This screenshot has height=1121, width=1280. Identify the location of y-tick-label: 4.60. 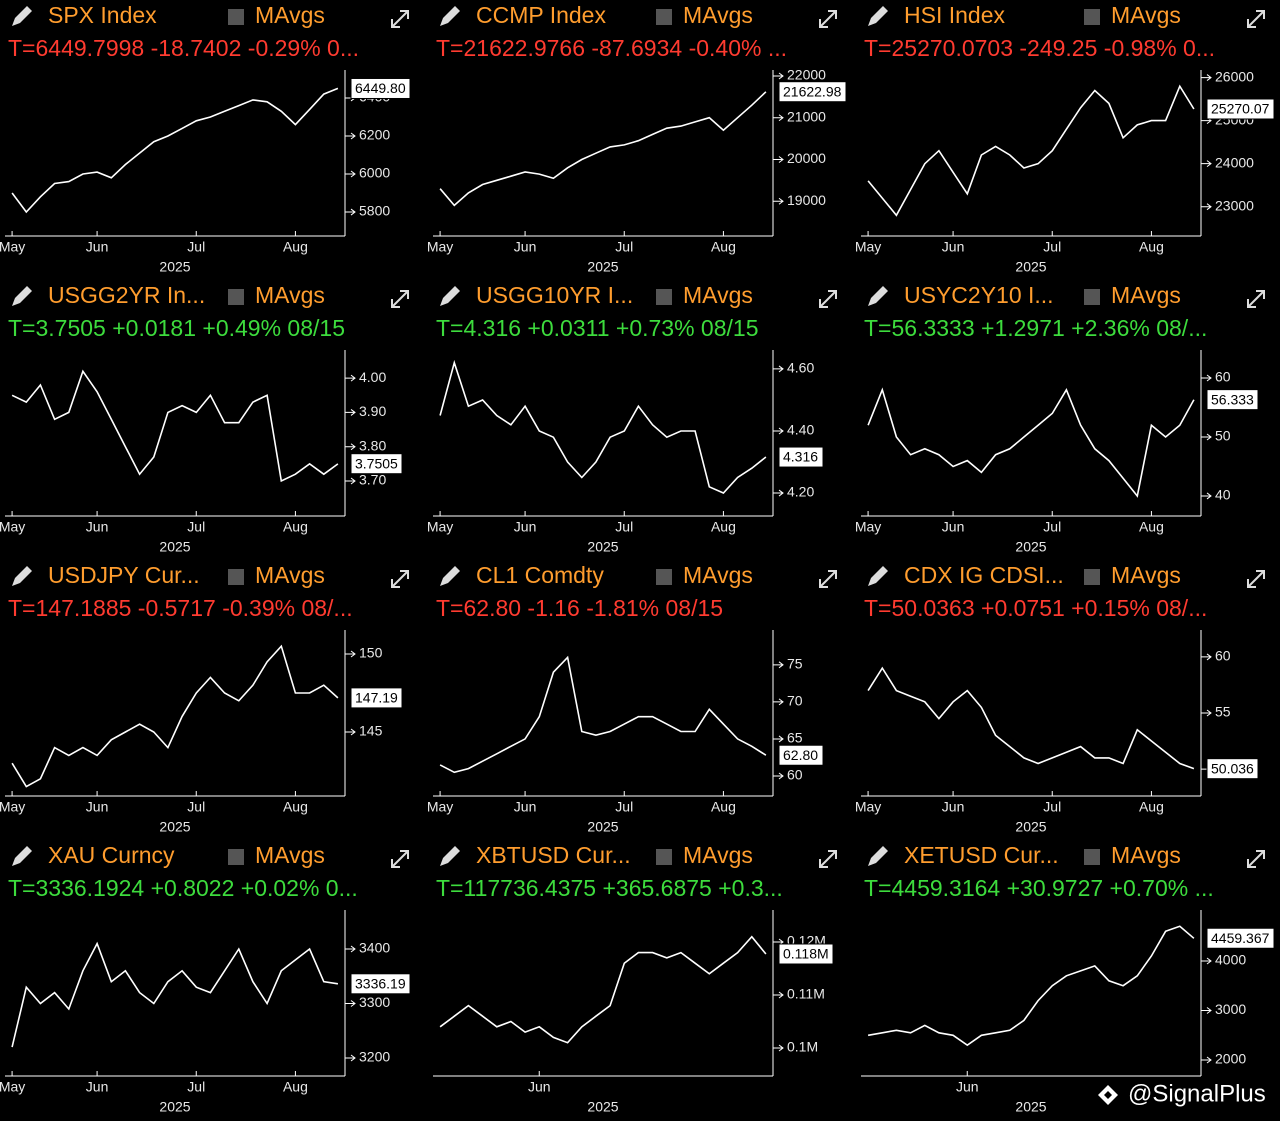
(800, 368).